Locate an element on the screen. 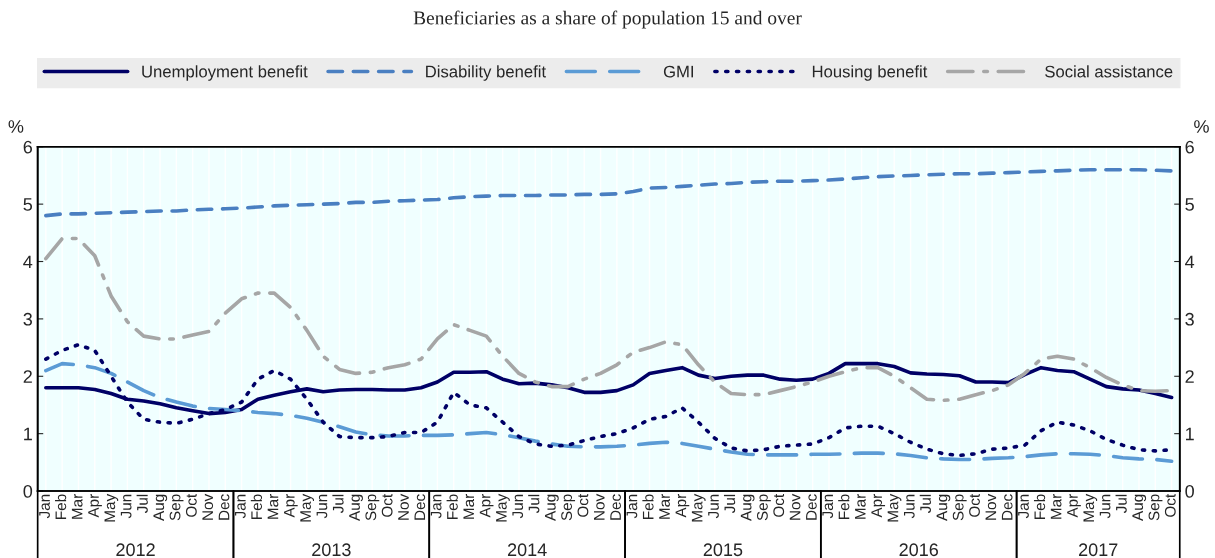  text: 2015 is located at coordinates (723, 550).